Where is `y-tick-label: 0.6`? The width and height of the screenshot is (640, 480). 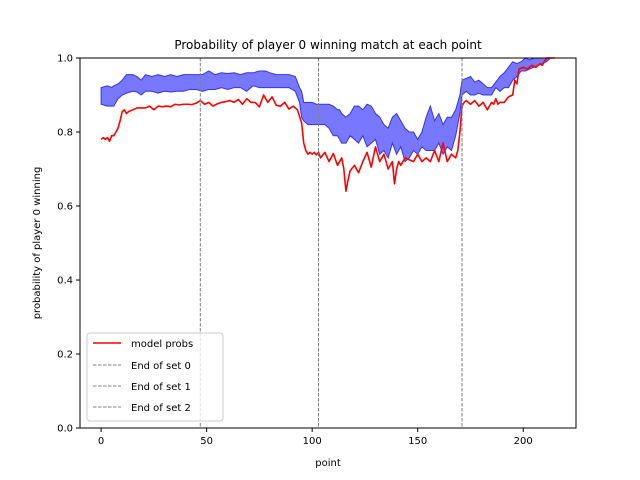
y-tick-label: 0.6 is located at coordinates (65, 207).